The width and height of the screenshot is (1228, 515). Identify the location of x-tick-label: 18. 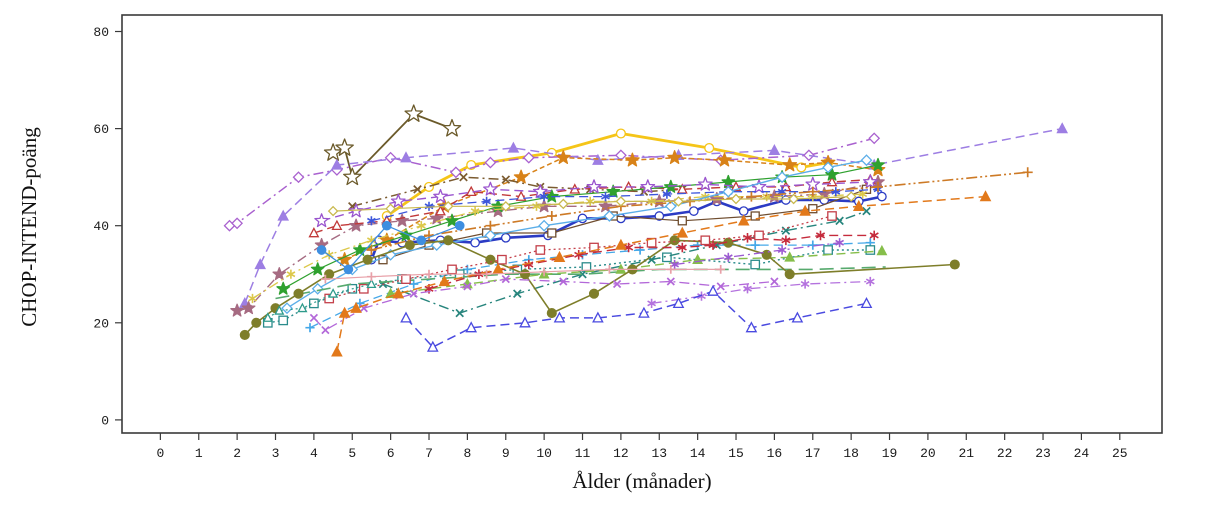
(851, 453).